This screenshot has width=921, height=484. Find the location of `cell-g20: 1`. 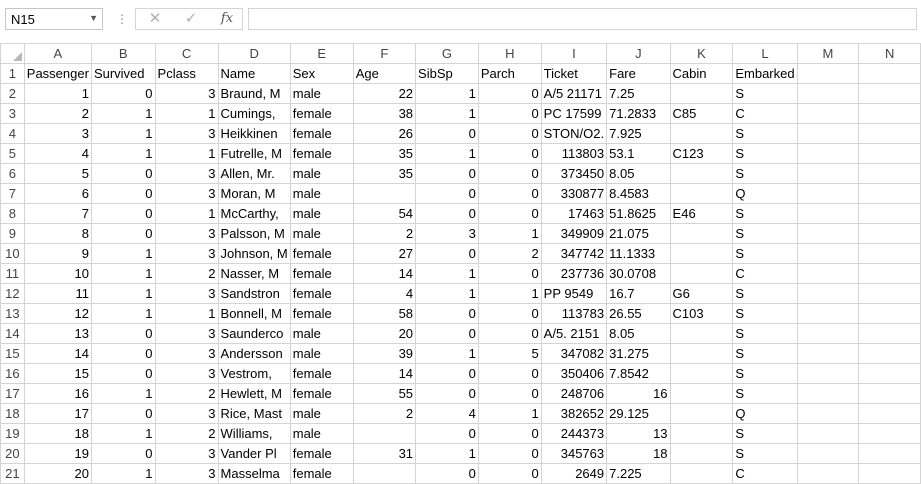

cell-g20: 1 is located at coordinates (447, 453).